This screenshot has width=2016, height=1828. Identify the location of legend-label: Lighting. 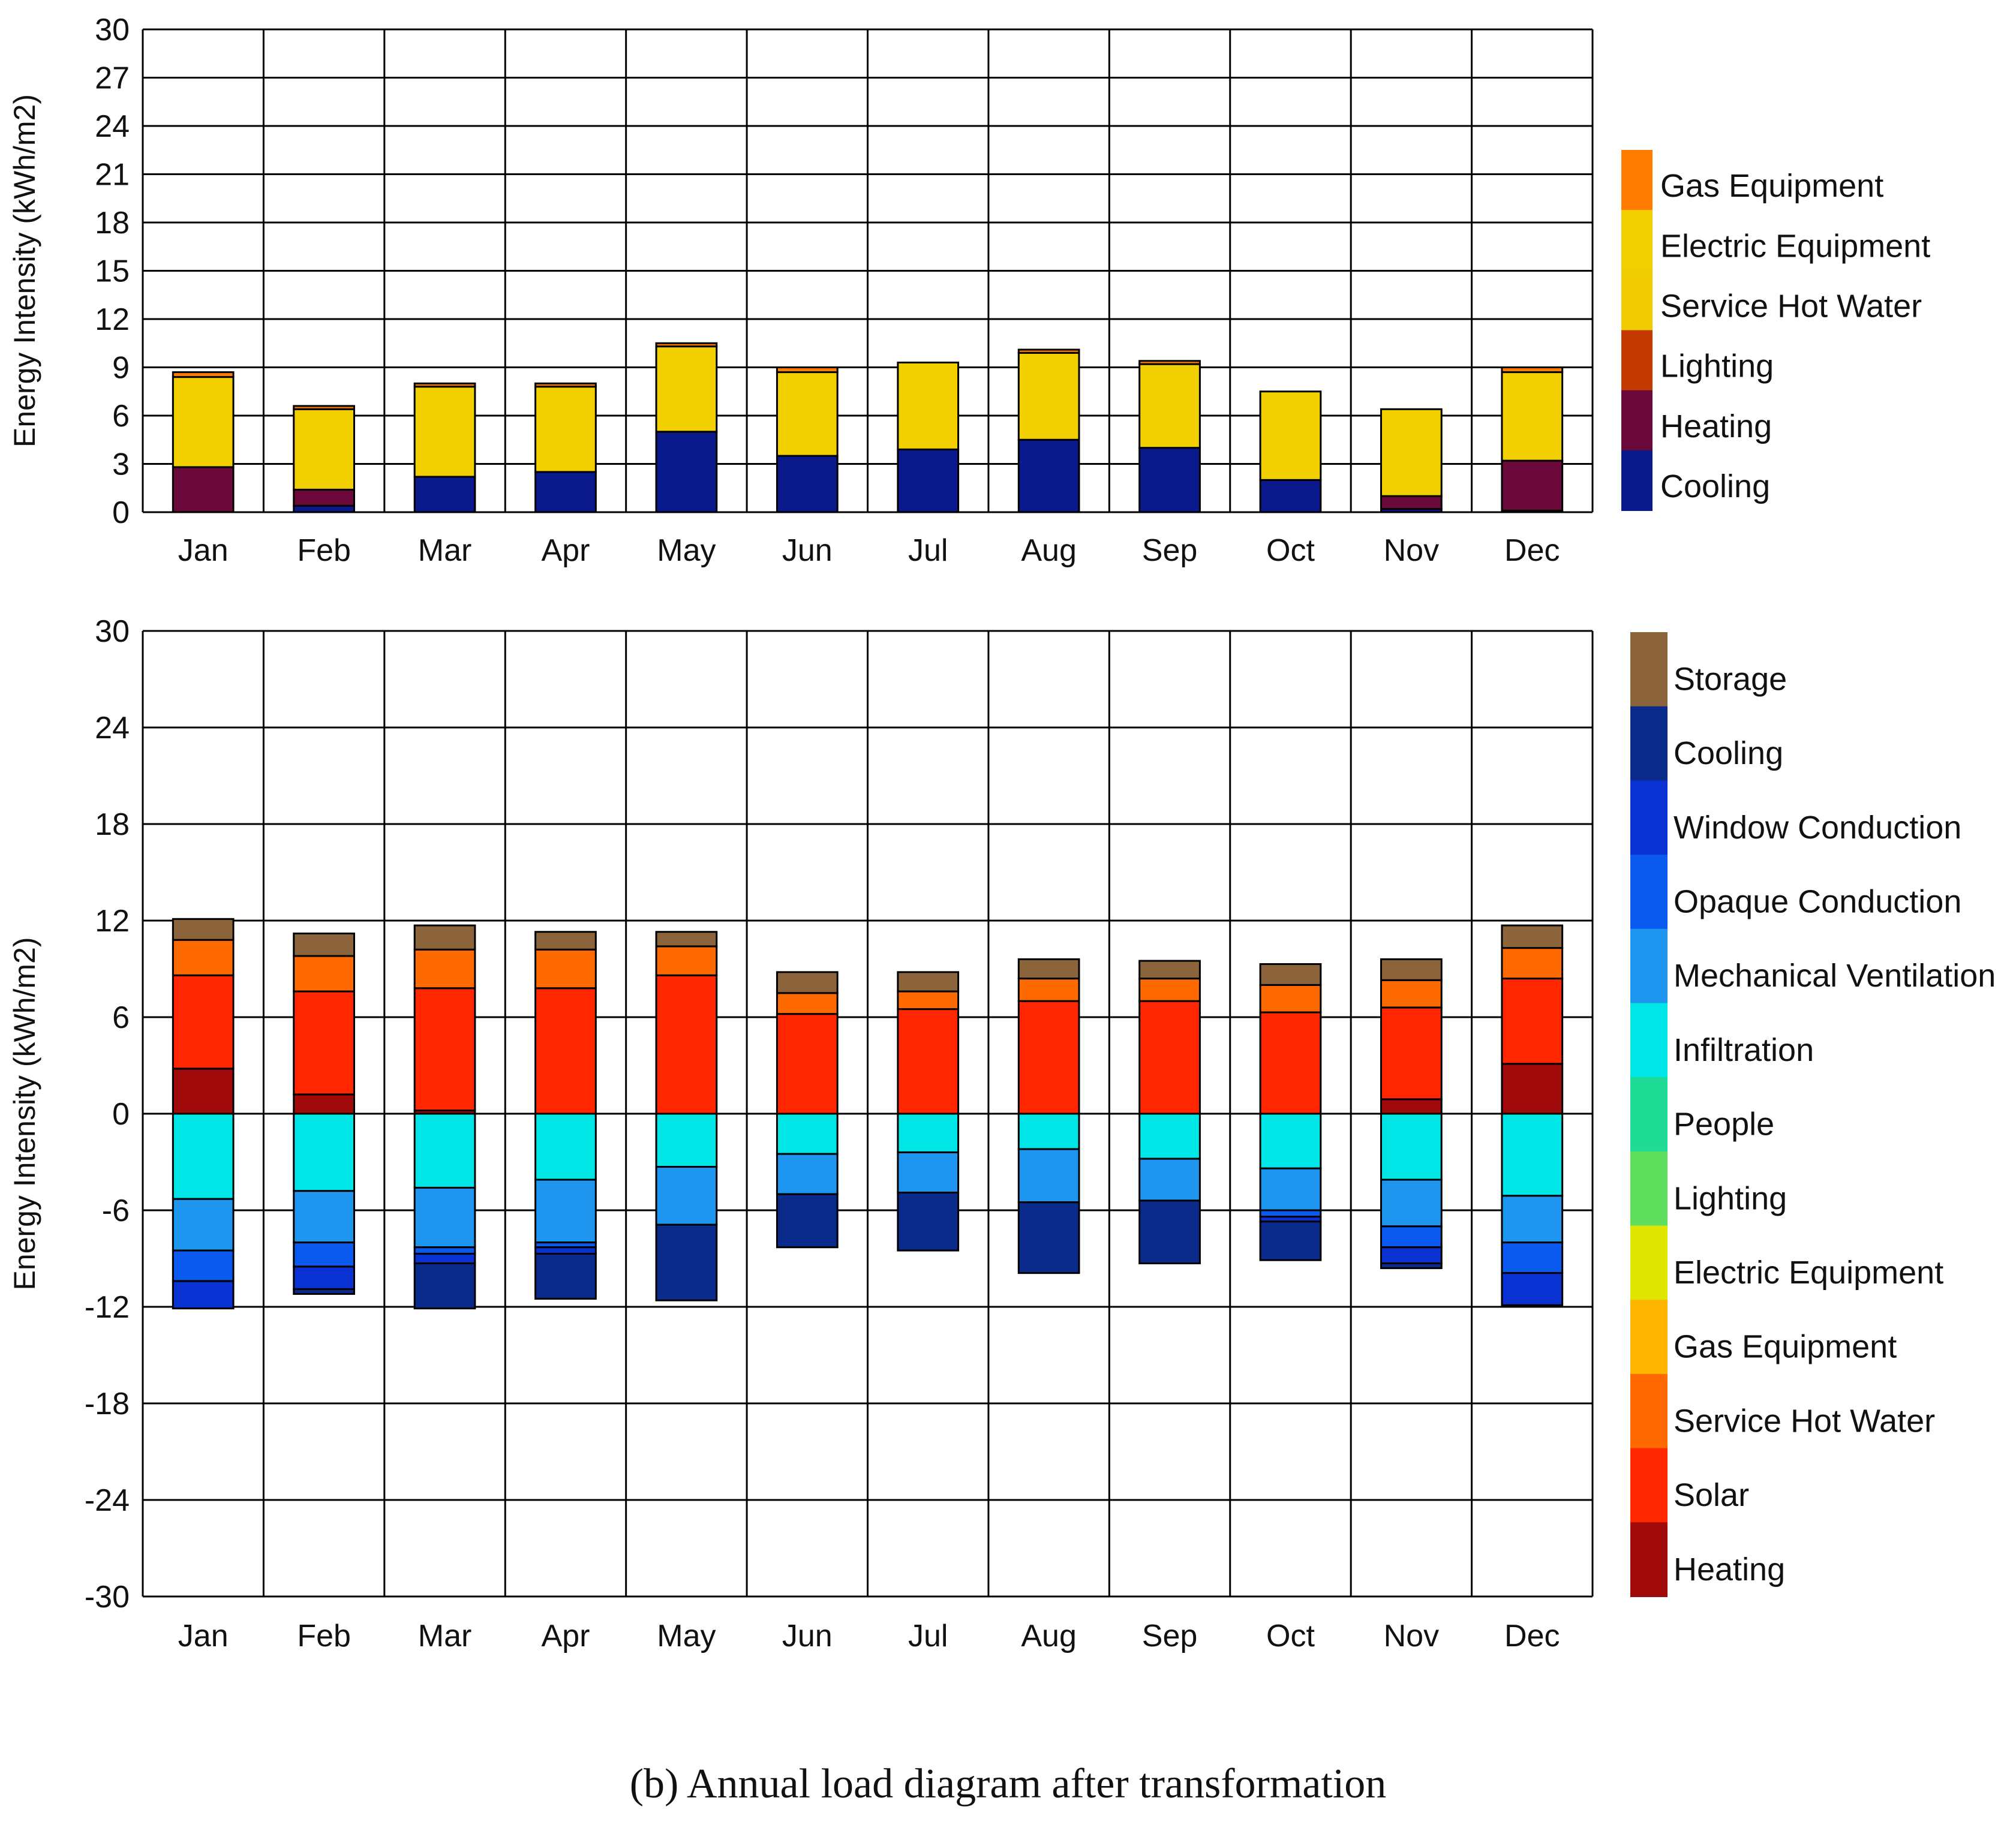
(1730, 1198).